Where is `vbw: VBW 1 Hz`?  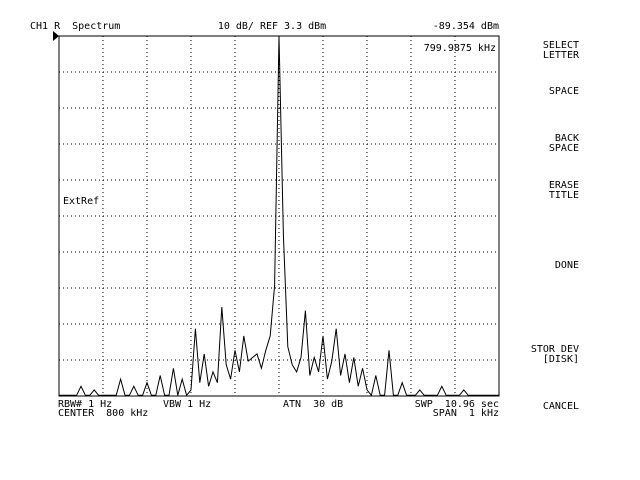 vbw: VBW 1 Hz is located at coordinates (187, 404).